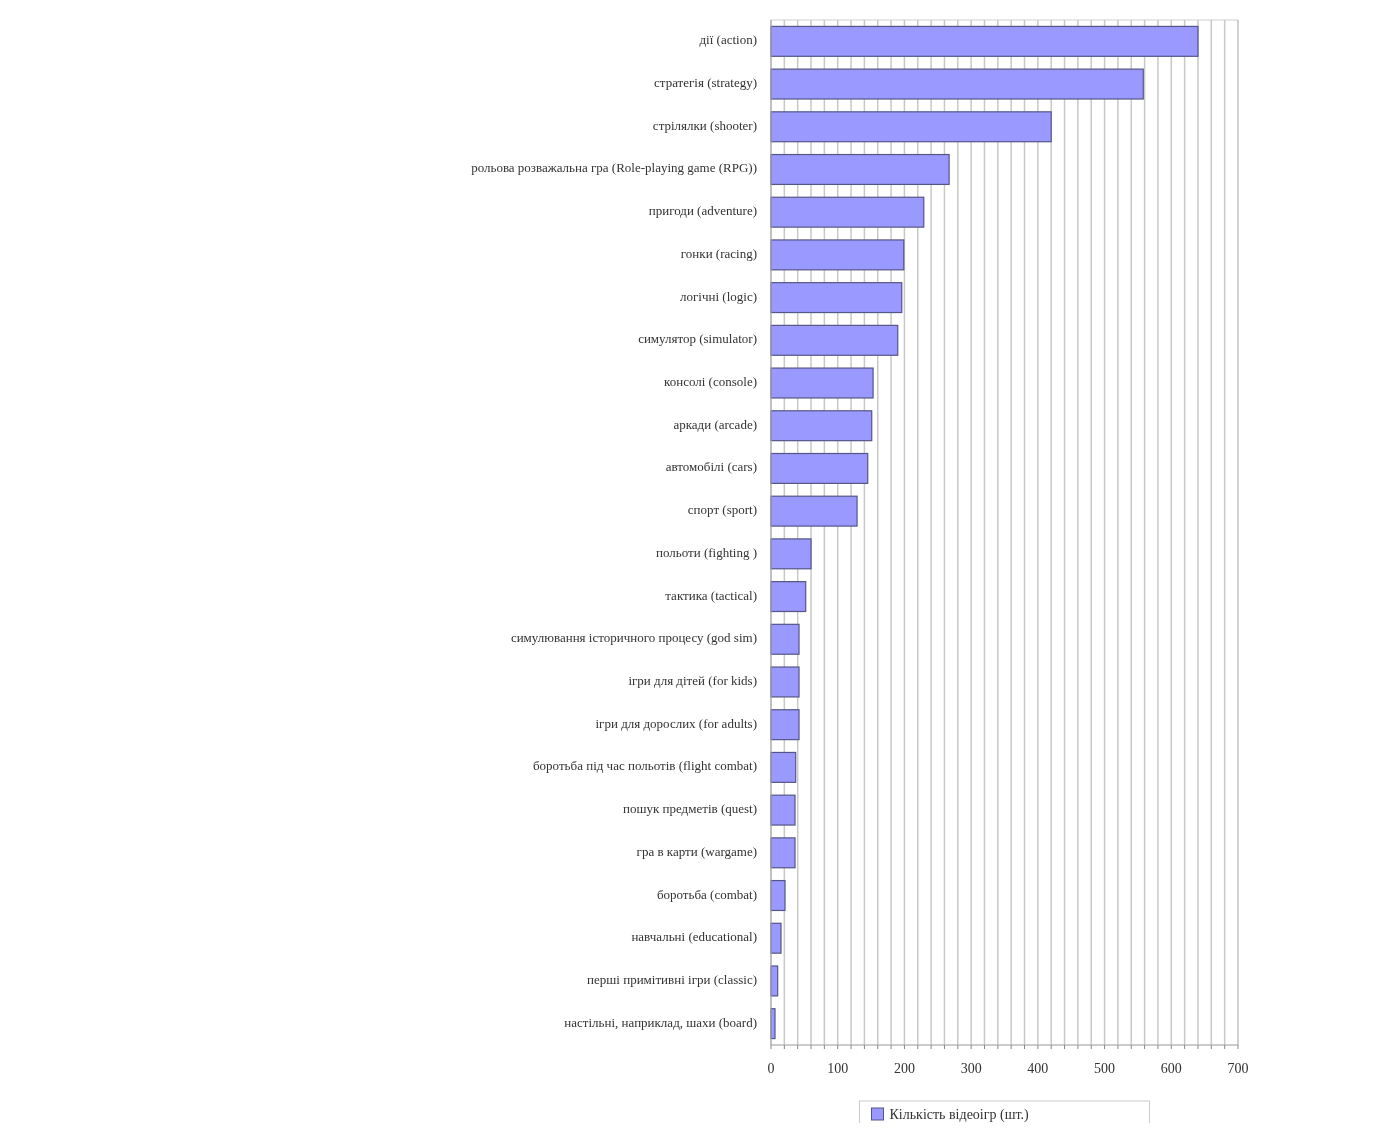 The height and width of the screenshot is (1131, 1397). Describe the element at coordinates (660, 1022) in the screenshot. I see `y-tick-label: настільні, наприклад, шахи (board)` at that location.